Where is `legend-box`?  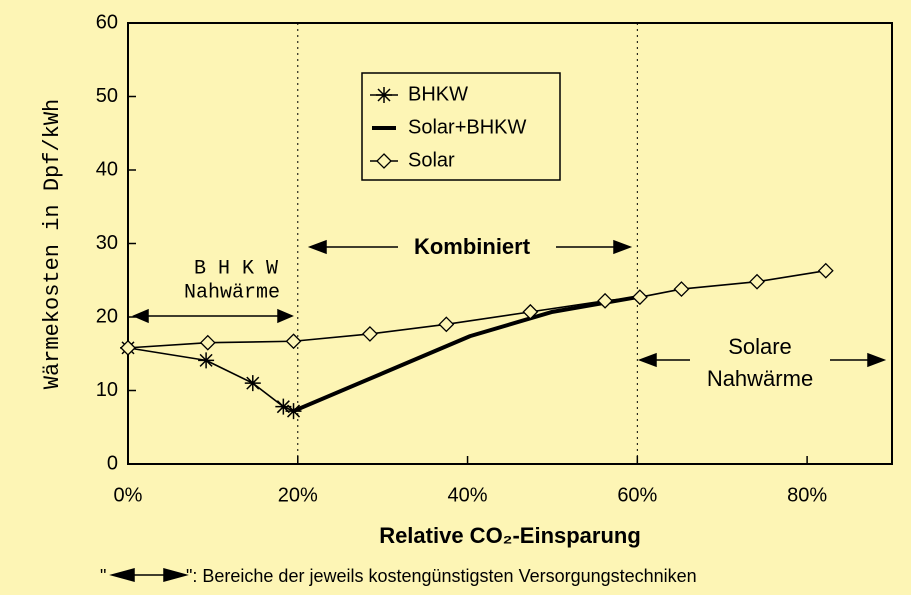
legend-box is located at coordinates (461, 126).